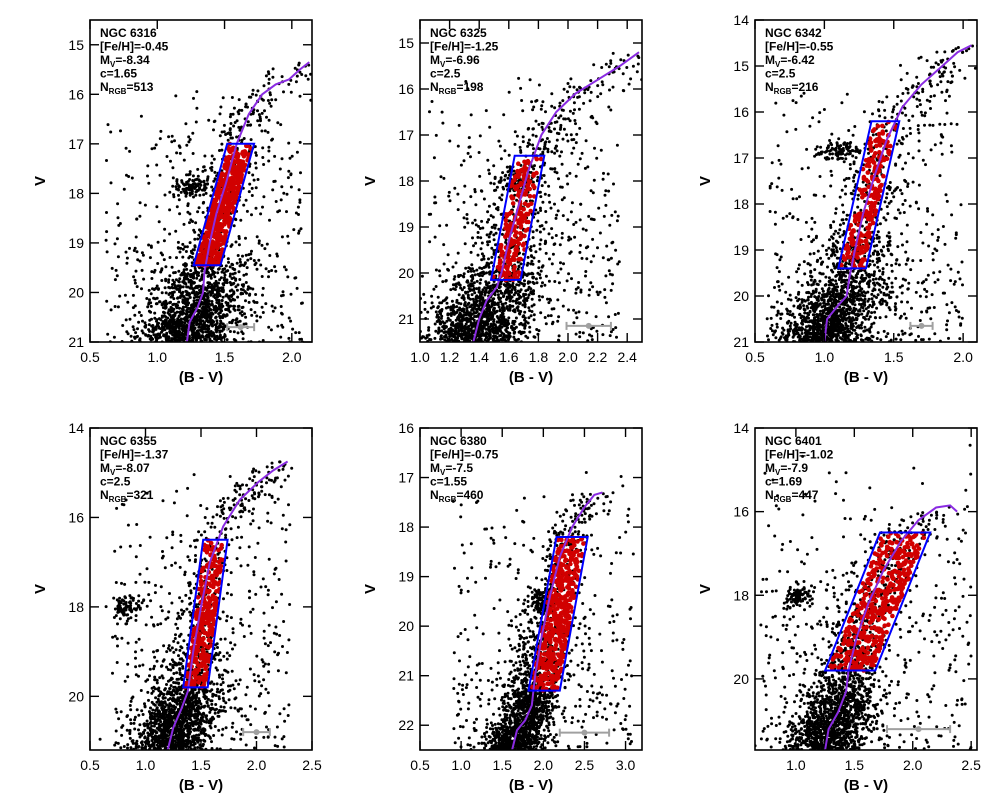 This screenshot has height=802, width=1002. I want to click on y-tick-label: 18, so click(76, 193).